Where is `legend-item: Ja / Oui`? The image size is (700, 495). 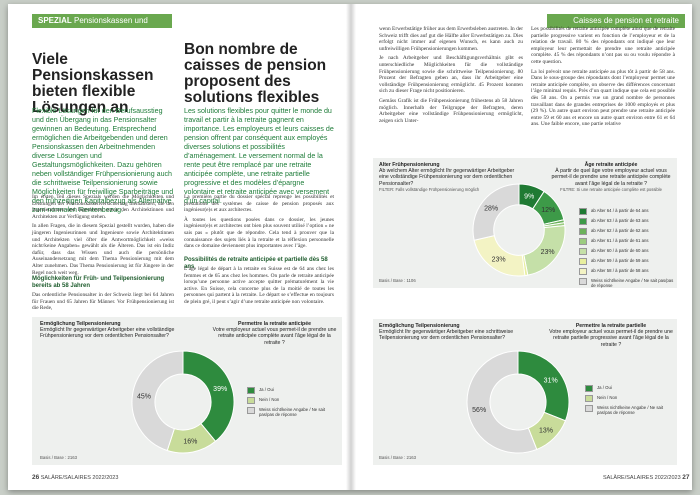 legend-item: Ja / Oui is located at coordinates (630, 388).